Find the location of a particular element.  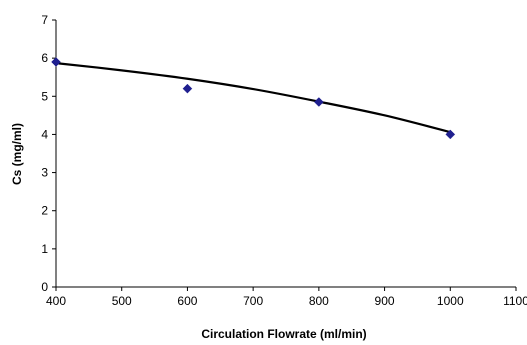

x-tick-label: 800 is located at coordinates (319, 301).